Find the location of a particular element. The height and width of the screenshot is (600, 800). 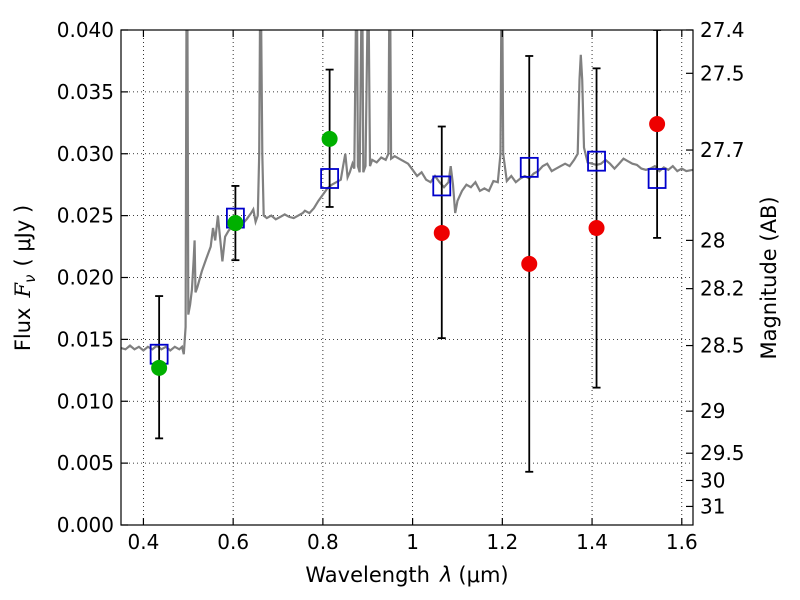

y2-axis-label: Magnitude (AB) is located at coordinates (769, 277).